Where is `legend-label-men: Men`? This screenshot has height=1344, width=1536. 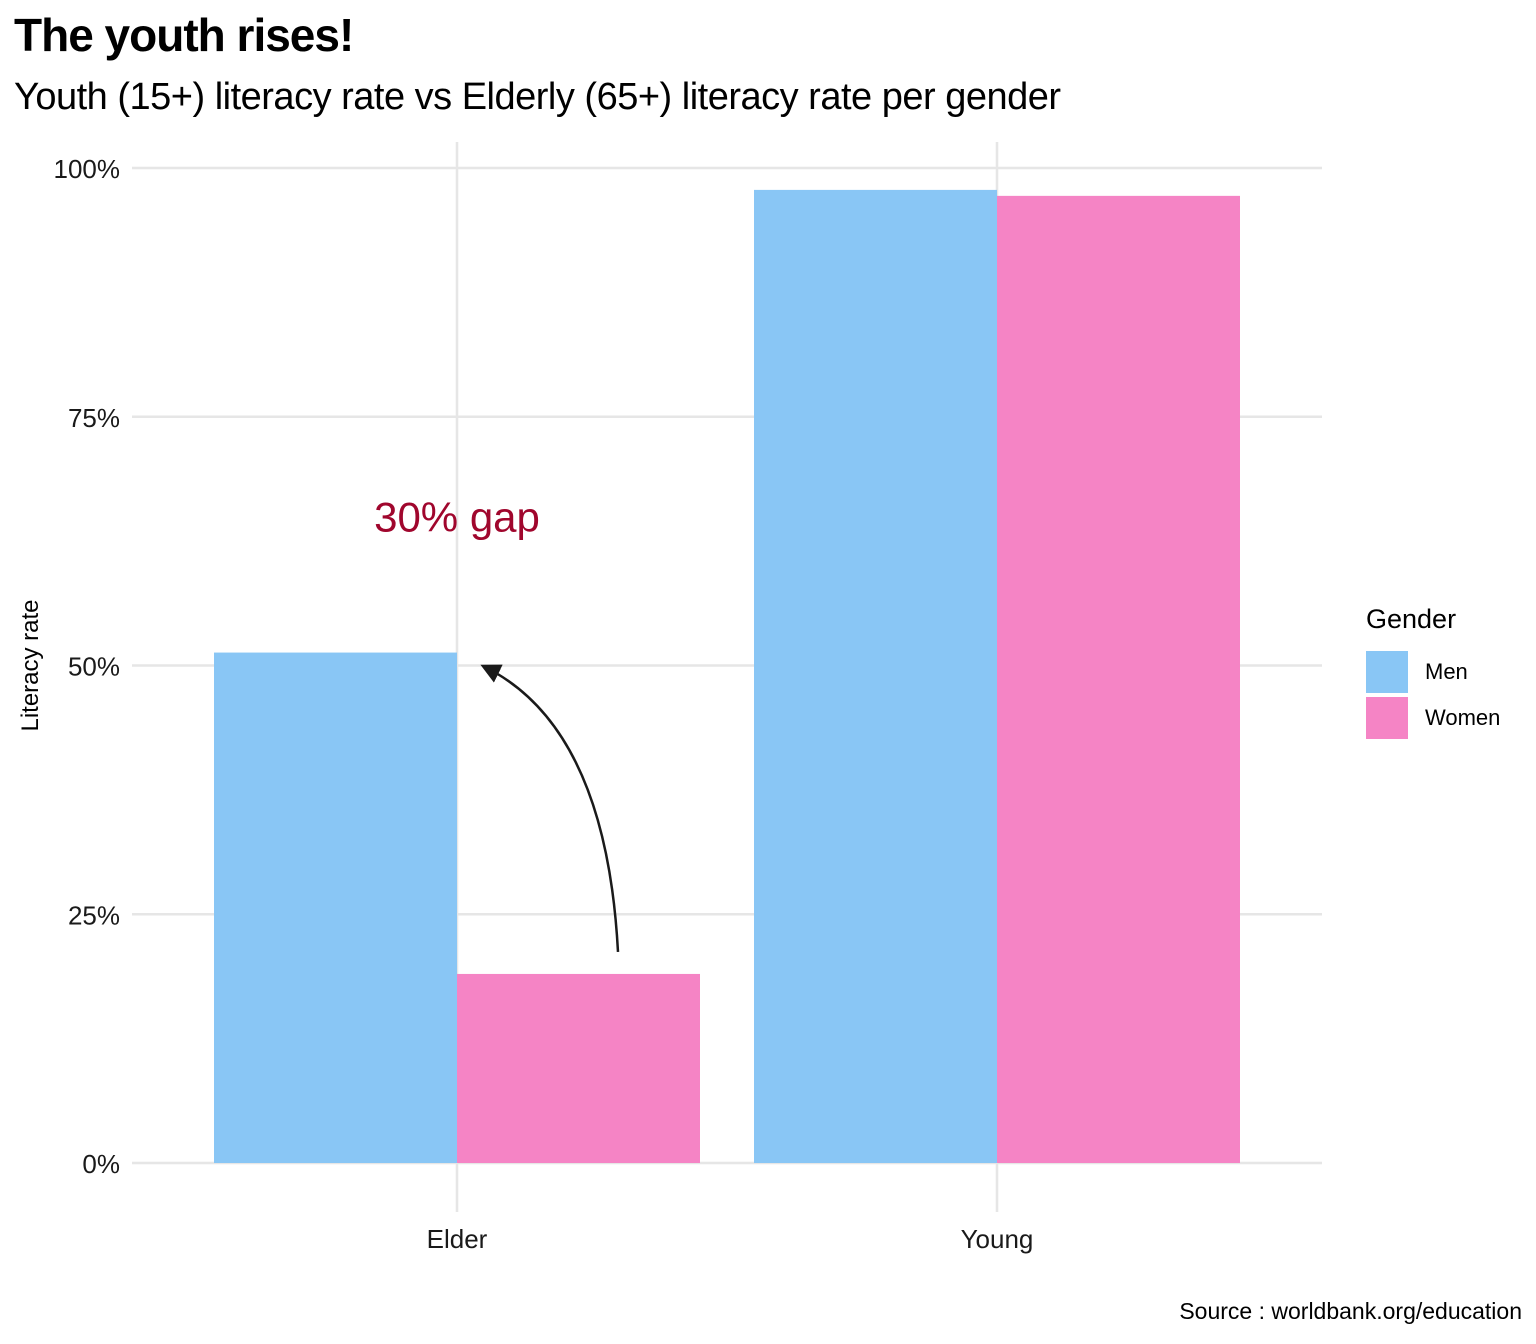
legend-label-men: Men is located at coordinates (1446, 671).